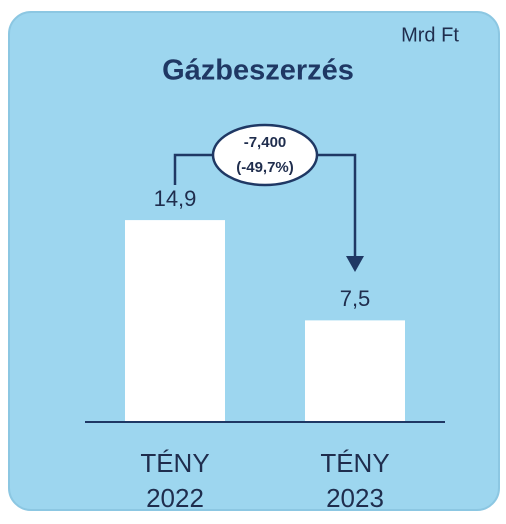 The height and width of the screenshot is (524, 506). I want to click on change-value: -7,400, so click(265, 142).